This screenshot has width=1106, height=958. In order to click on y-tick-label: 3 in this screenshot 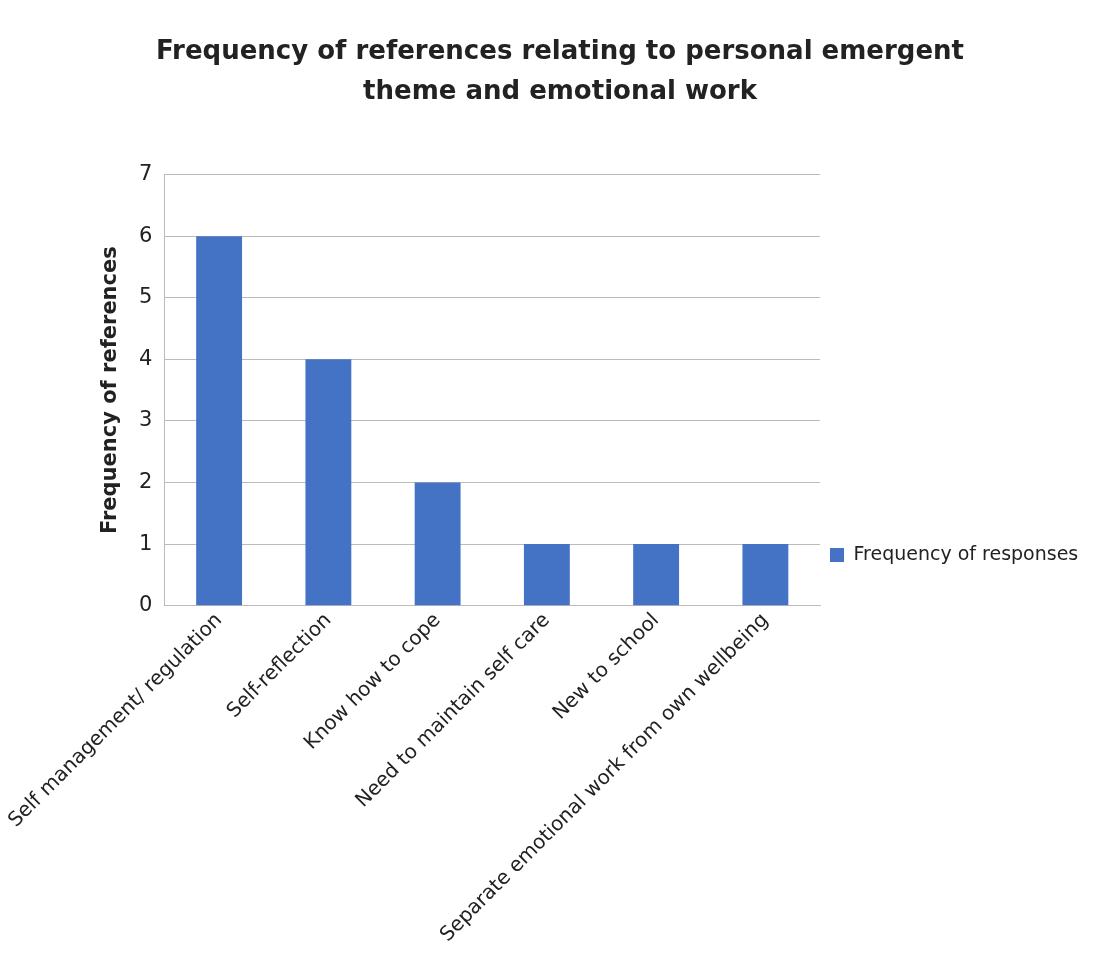, I will do `click(146, 419)`.